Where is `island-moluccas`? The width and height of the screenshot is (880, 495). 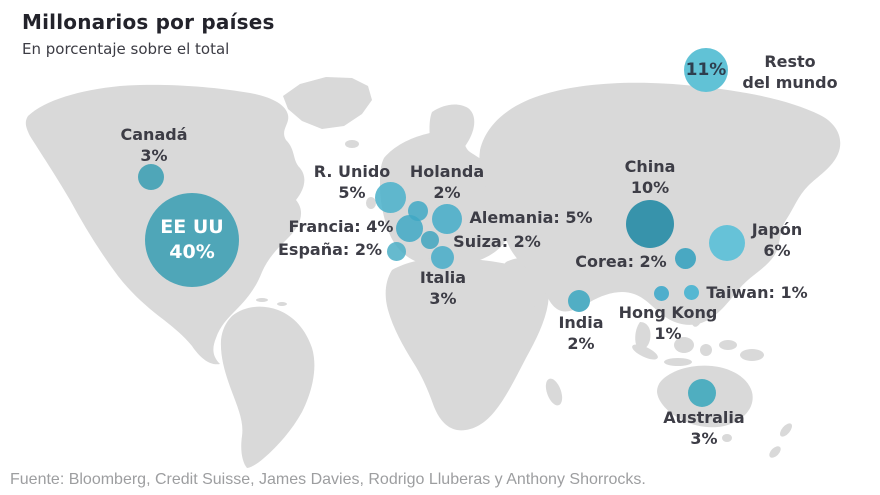 island-moluccas is located at coordinates (728, 345).